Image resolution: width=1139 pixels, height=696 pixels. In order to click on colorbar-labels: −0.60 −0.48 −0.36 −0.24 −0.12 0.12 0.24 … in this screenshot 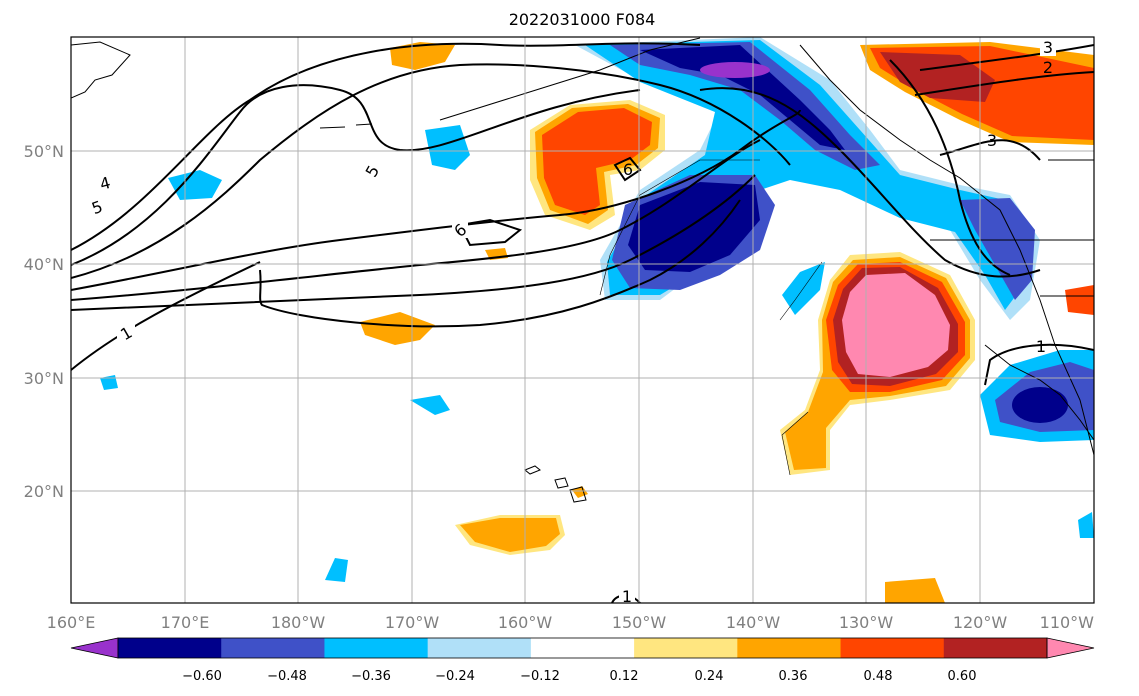, I will do `click(579, 676)`.